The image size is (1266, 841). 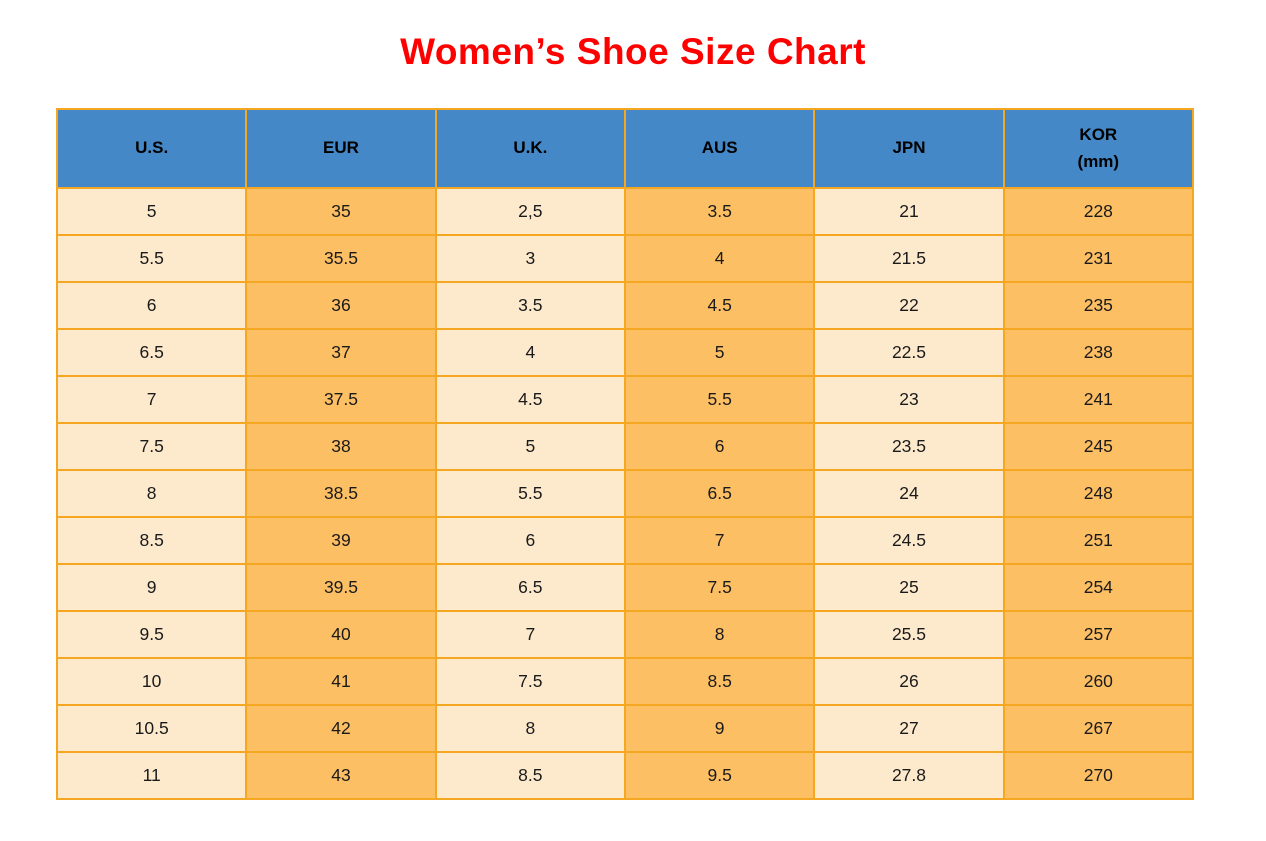 What do you see at coordinates (341, 493) in the screenshot?
I see `table-cell: 38.5` at bounding box center [341, 493].